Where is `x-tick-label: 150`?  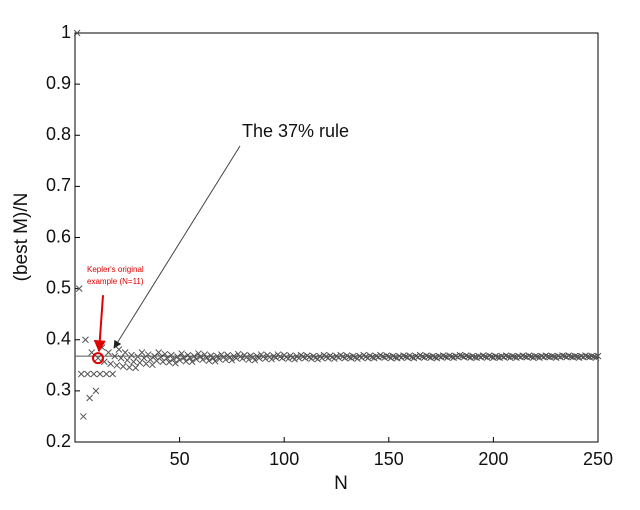 x-tick-label: 150 is located at coordinates (389, 459).